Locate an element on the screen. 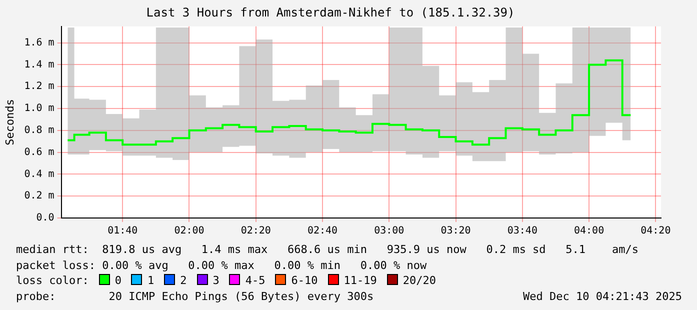  x-tick-label: 04:00 is located at coordinates (589, 231).